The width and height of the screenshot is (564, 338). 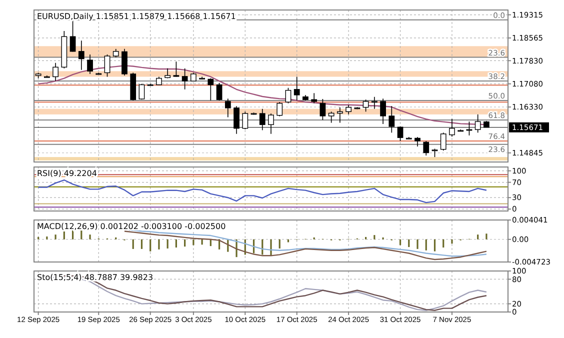 What do you see at coordinates (131, 226) in the screenshot?
I see `chart-title: MACD(12,26,9) 0.001202 -0.003100 -0.002500` at bounding box center [131, 226].